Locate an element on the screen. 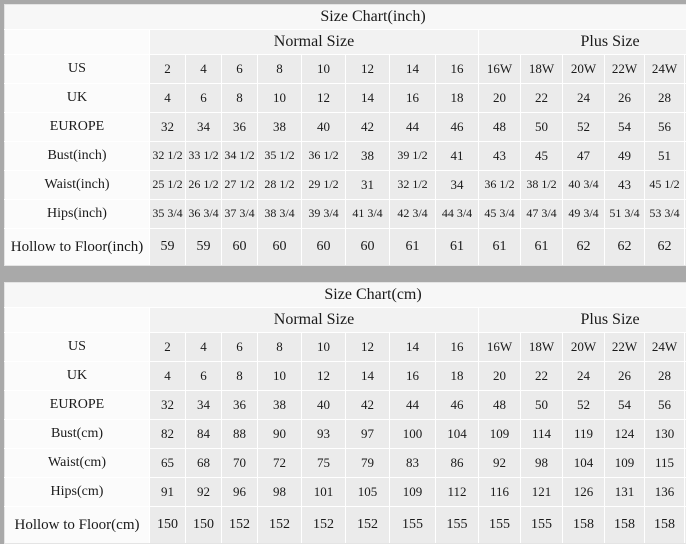  table-cell: 26 is located at coordinates (625, 98).